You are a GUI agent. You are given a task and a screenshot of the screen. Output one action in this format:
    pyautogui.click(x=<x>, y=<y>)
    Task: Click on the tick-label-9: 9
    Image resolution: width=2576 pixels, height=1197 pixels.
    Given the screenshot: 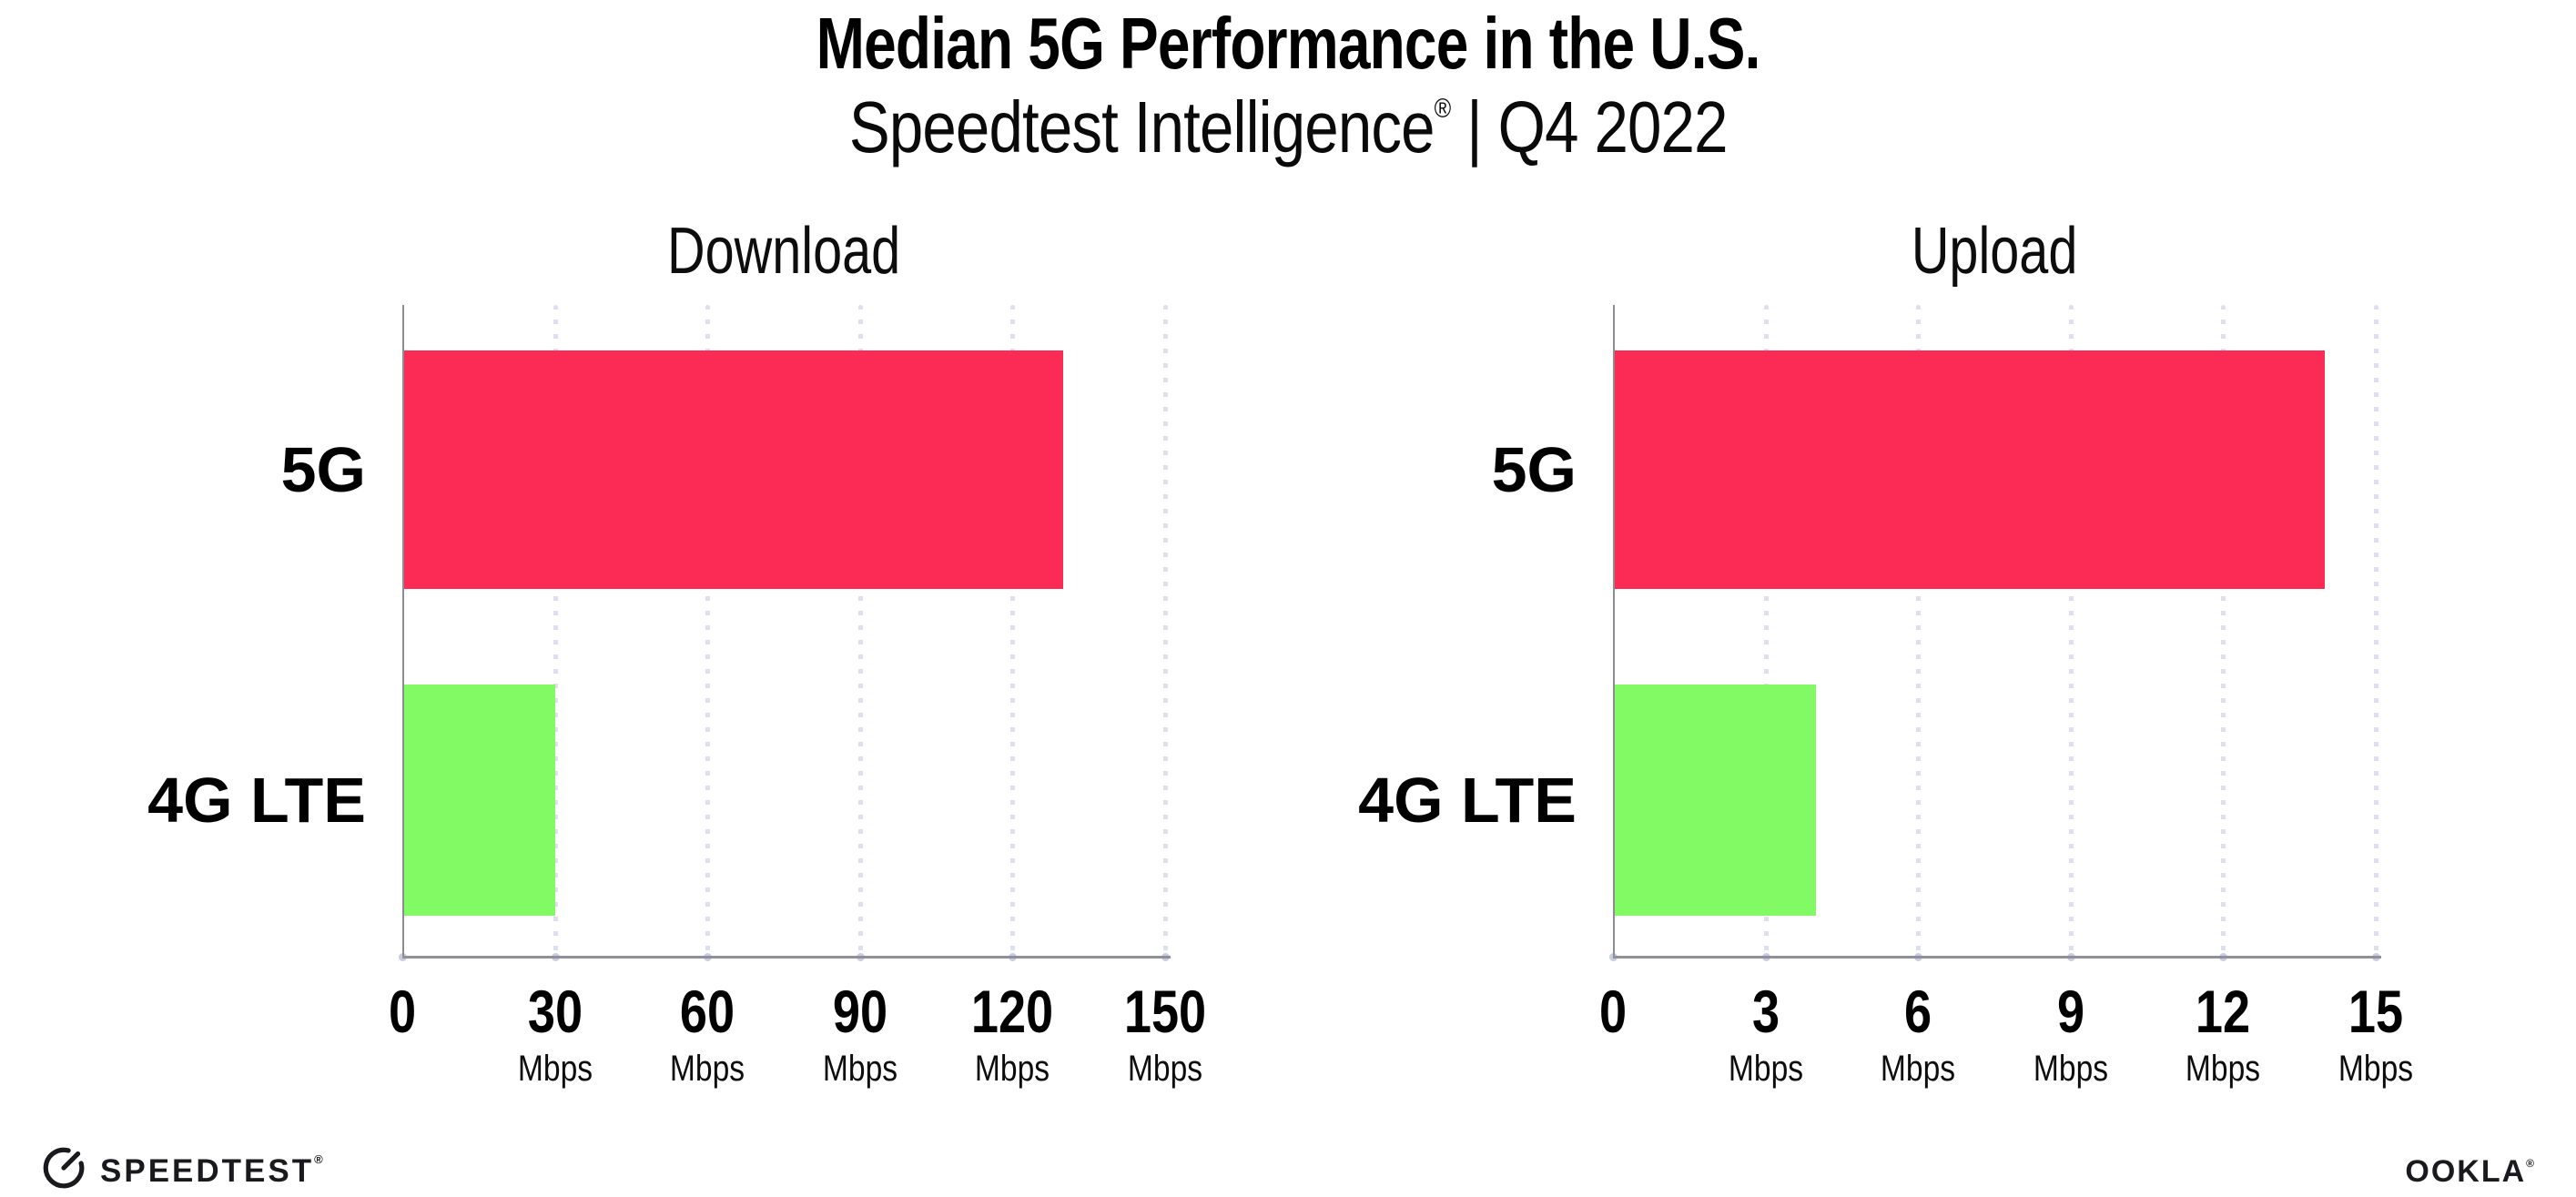 What is the action you would take?
    pyautogui.click(x=2080, y=1011)
    